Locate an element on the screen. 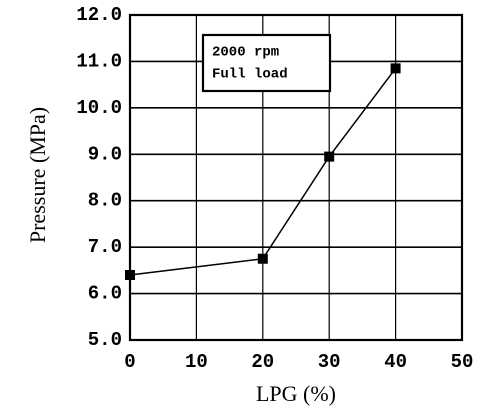 This screenshot has height=413, width=483. y-tick-label: 12.0 is located at coordinates (99, 15).